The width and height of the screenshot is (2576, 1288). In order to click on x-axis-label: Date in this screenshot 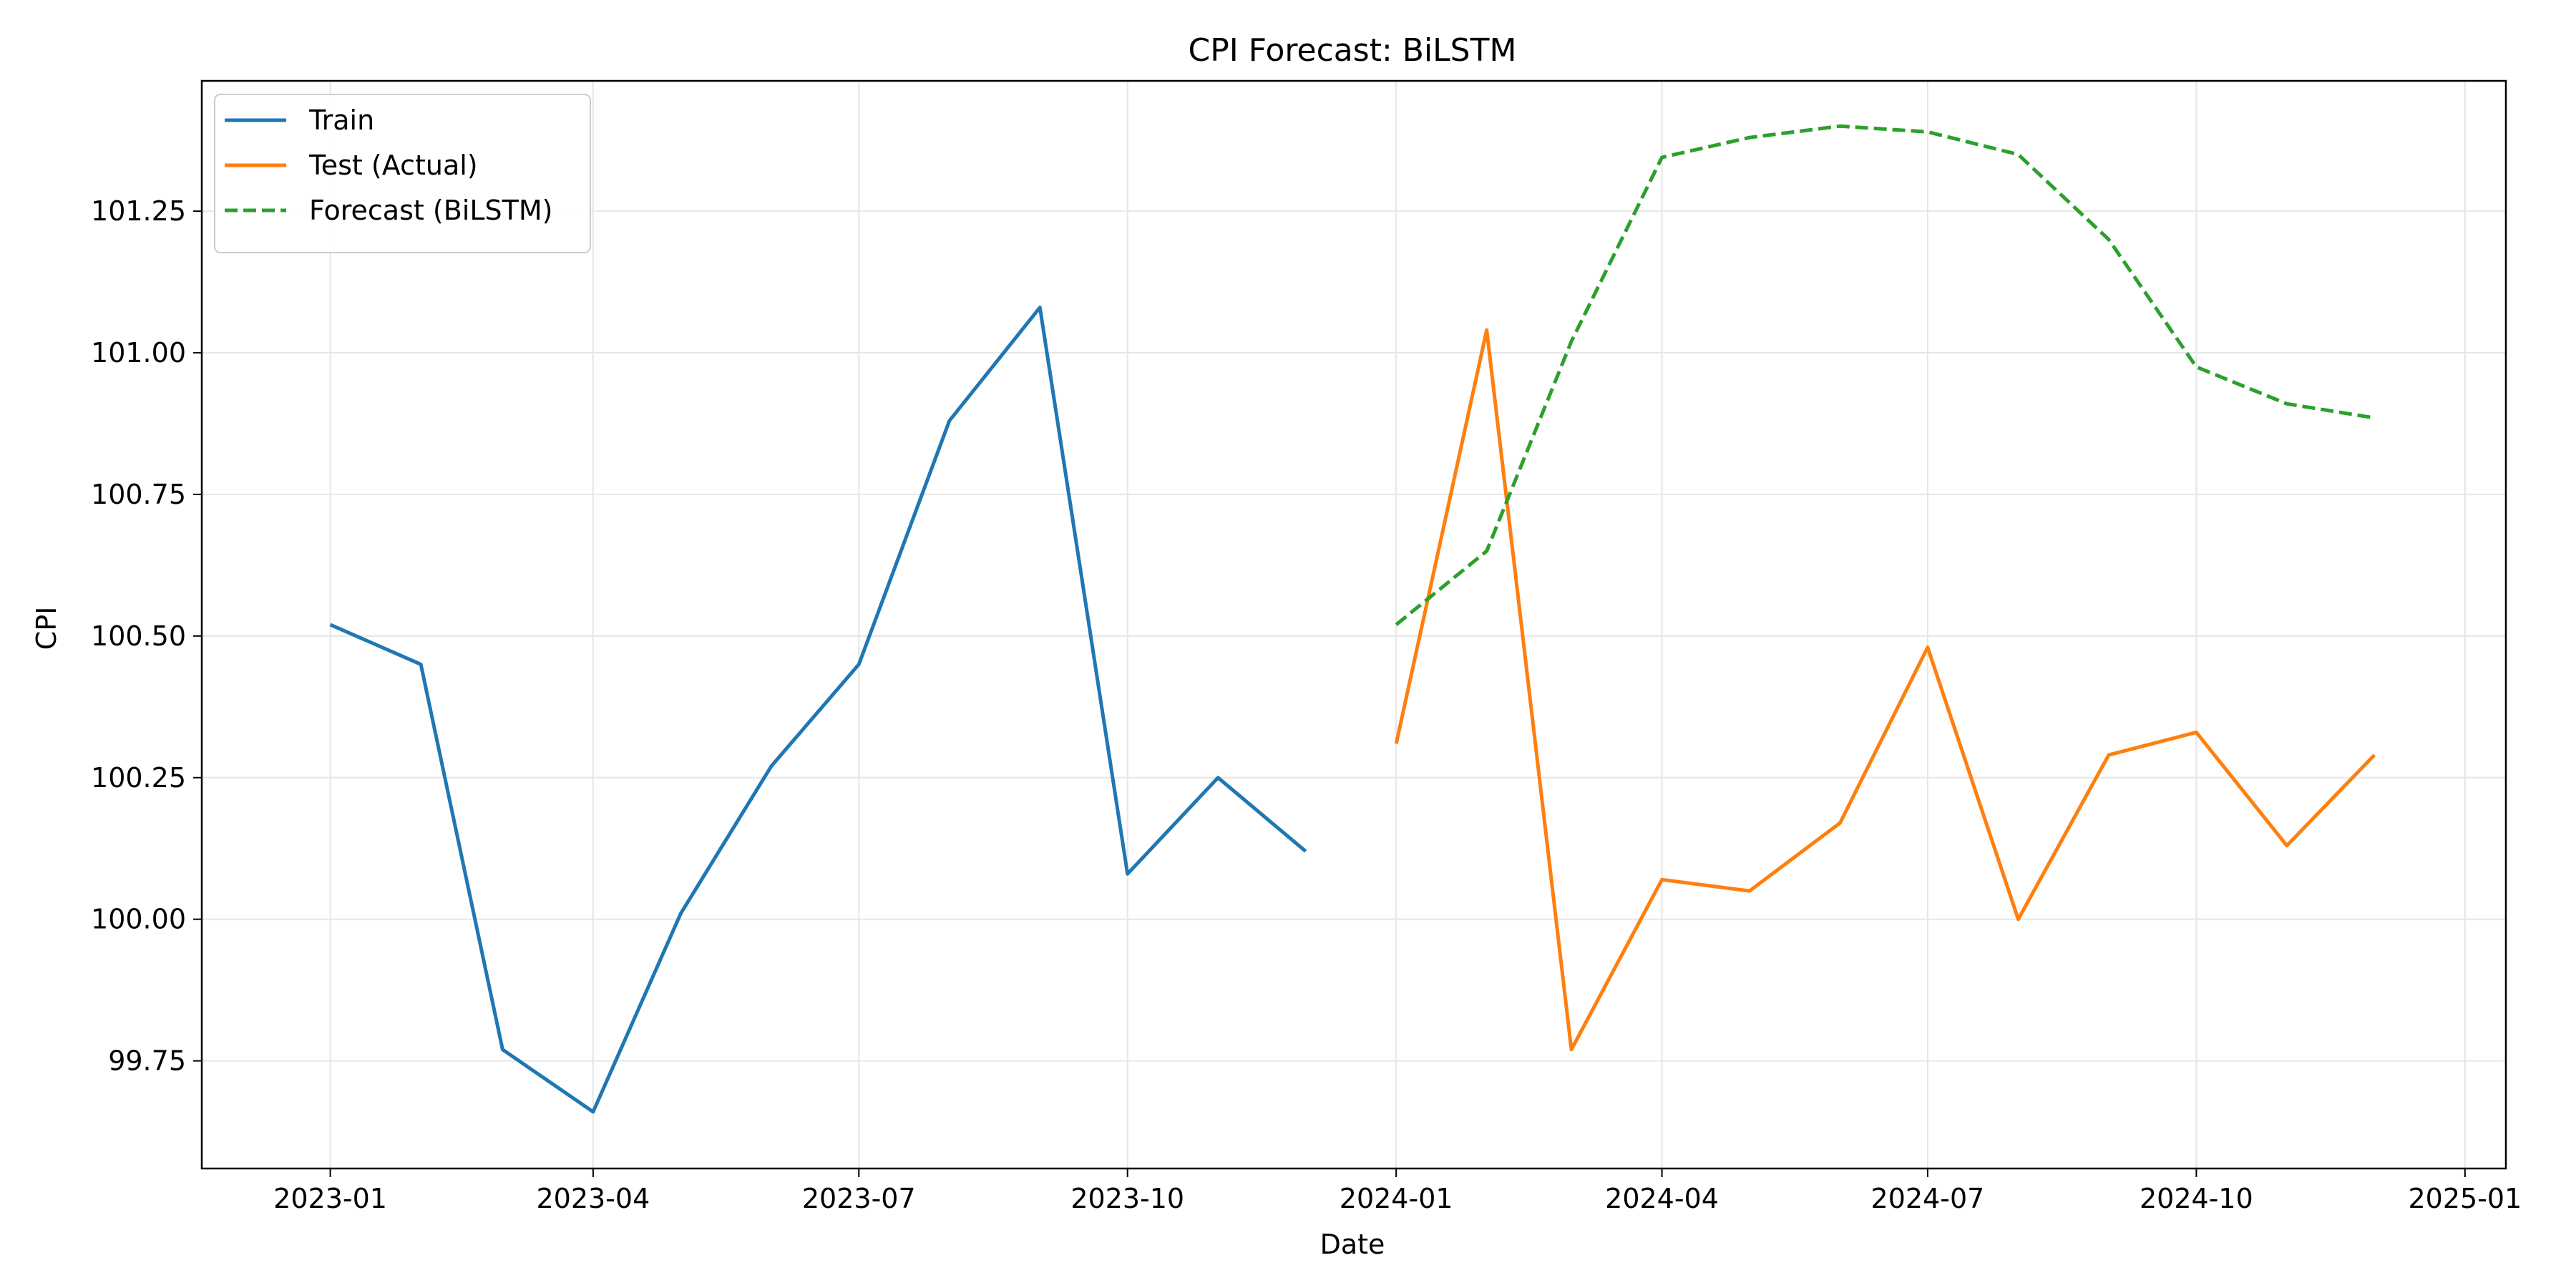, I will do `click(1352, 1244)`.